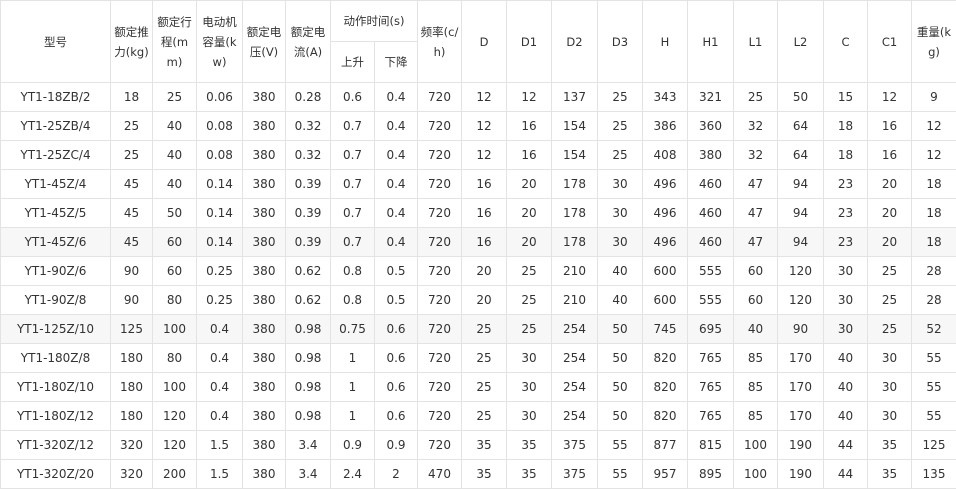 The width and height of the screenshot is (956, 489). What do you see at coordinates (396, 387) in the screenshot?
I see `value-cell: 0.6` at bounding box center [396, 387].